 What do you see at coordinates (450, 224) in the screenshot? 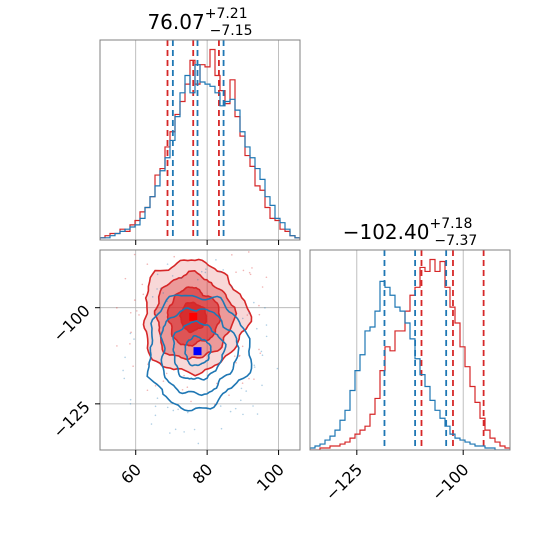
I see `title-plus: +7.18` at bounding box center [450, 224].